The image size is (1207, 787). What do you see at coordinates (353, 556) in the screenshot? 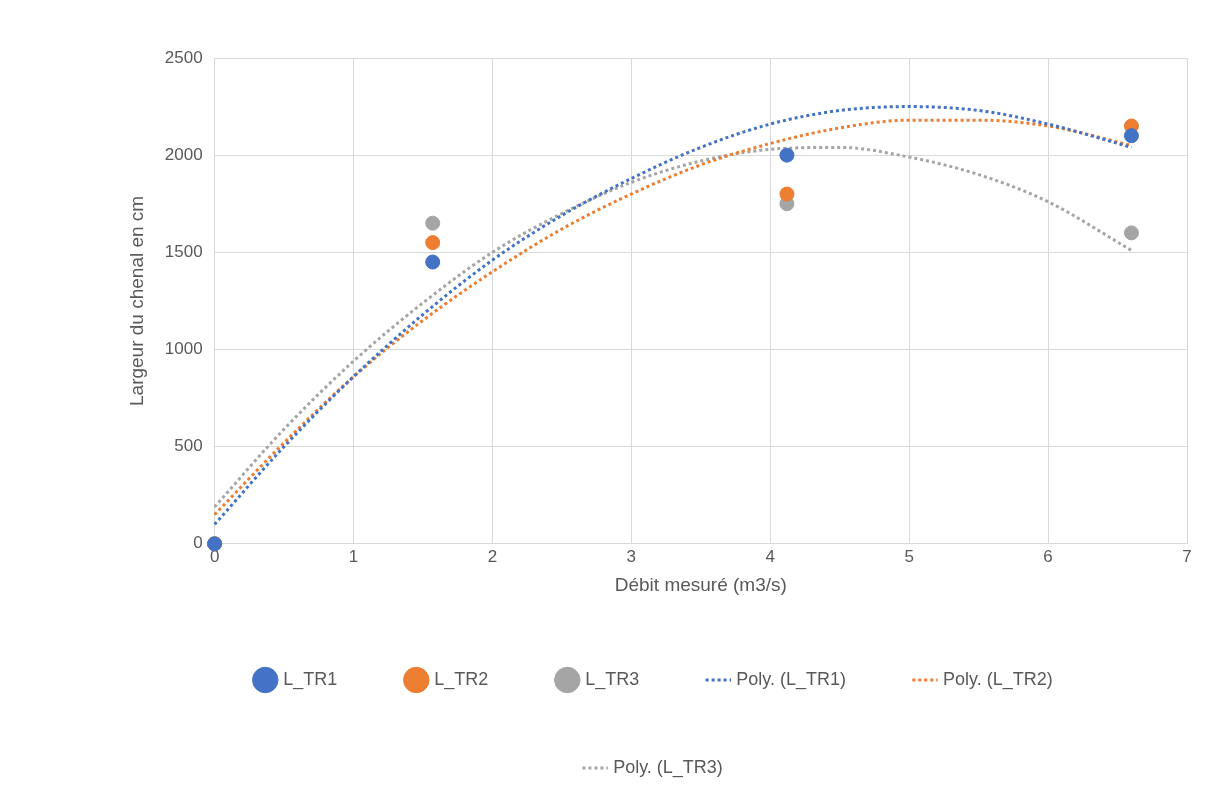
I see `x-tick-label: 1` at bounding box center [353, 556].